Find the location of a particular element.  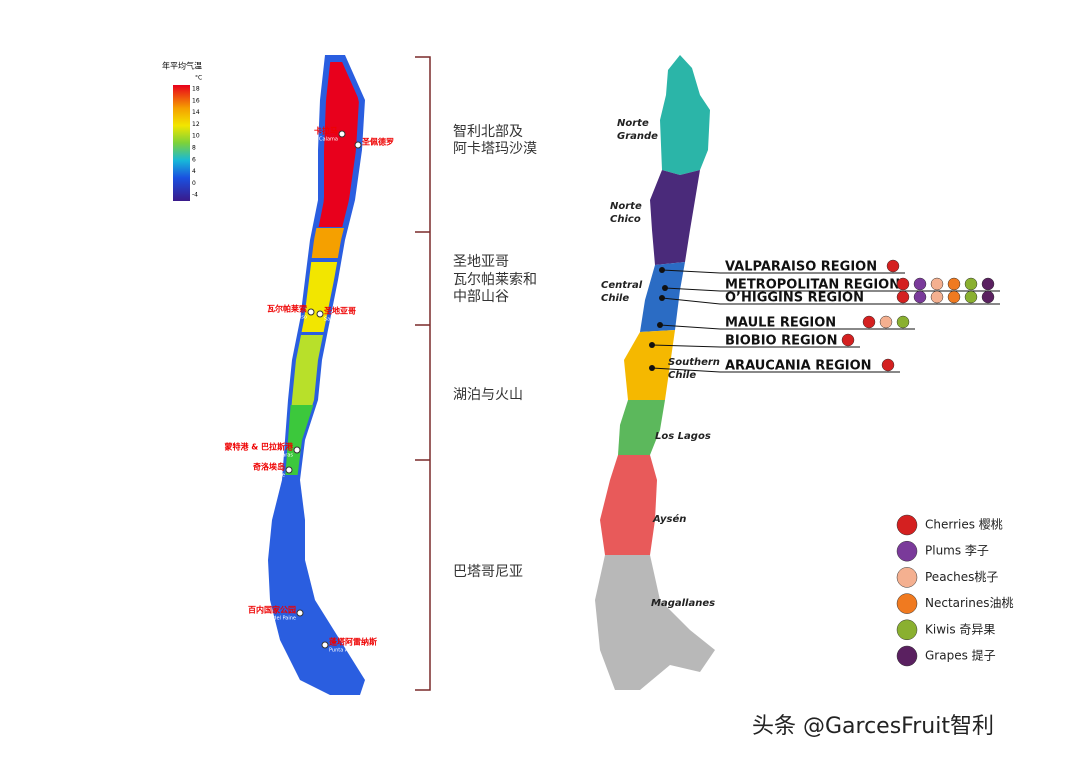

legend-tick: -4 is located at coordinates (195, 195).